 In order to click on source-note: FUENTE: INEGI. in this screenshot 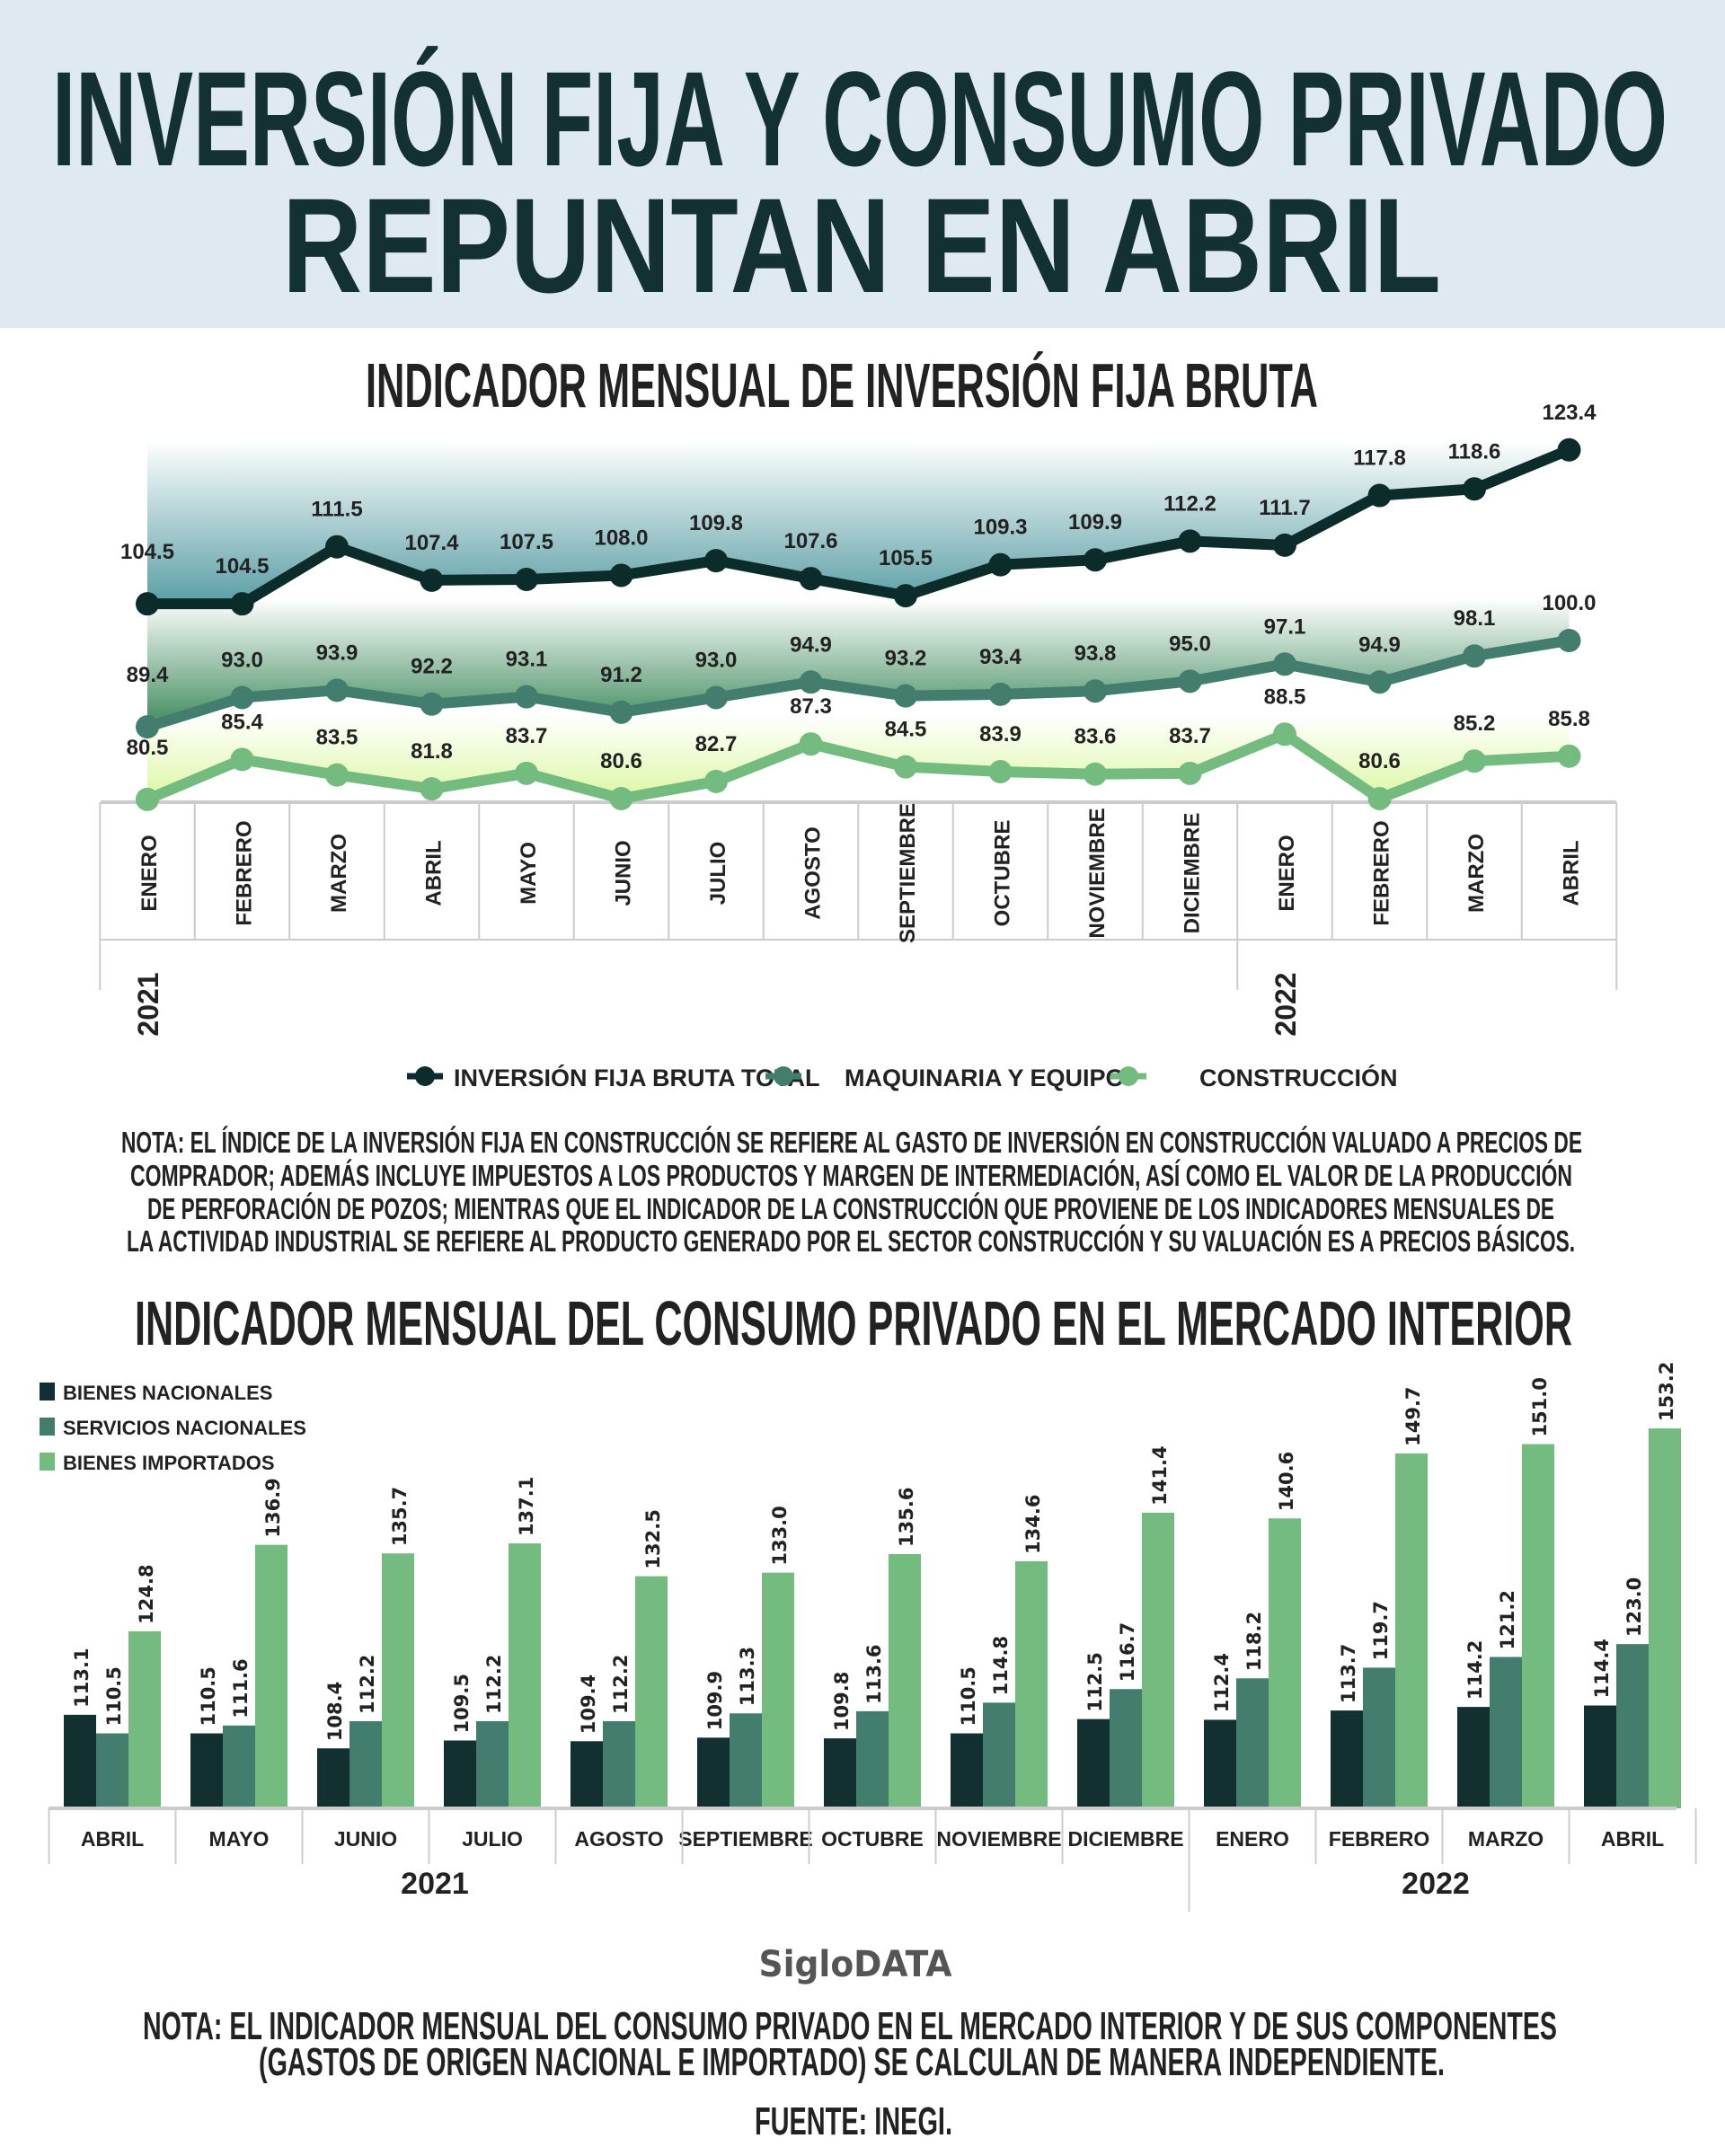, I will do `click(853, 2121)`.